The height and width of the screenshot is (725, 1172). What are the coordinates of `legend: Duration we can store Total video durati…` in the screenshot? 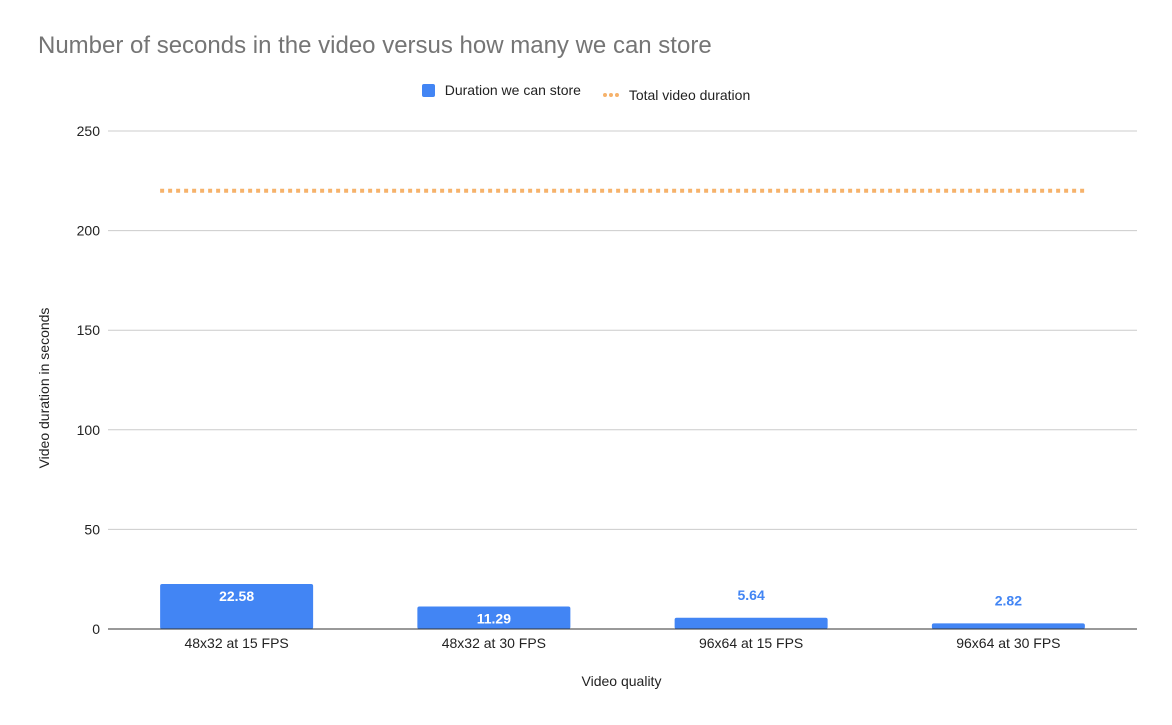 It's located at (586, 92).